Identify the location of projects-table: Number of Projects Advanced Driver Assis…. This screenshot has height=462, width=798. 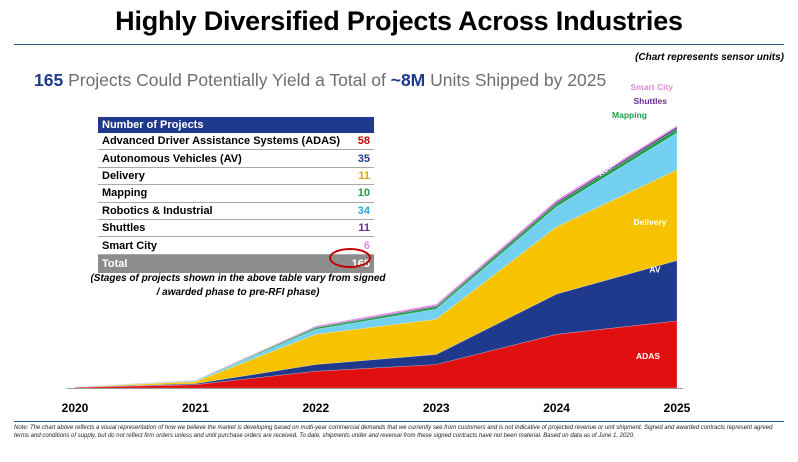
(236, 195).